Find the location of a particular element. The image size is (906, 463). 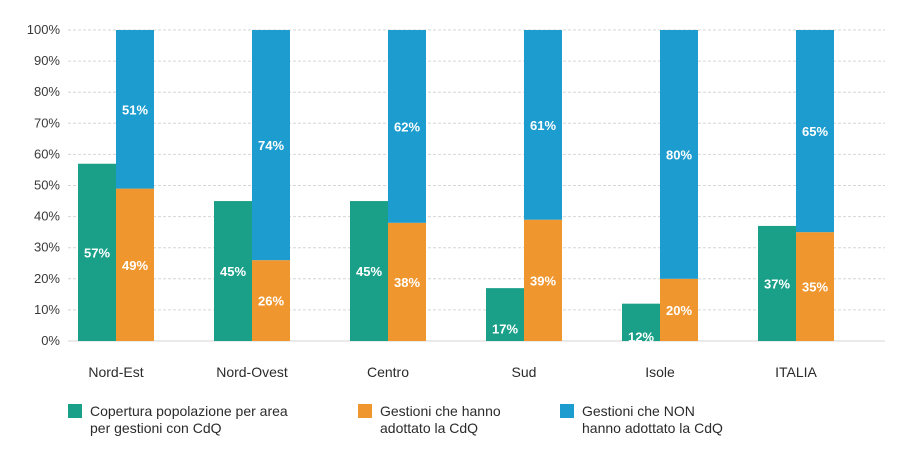

data-label-non-adottato: 65% is located at coordinates (815, 131).